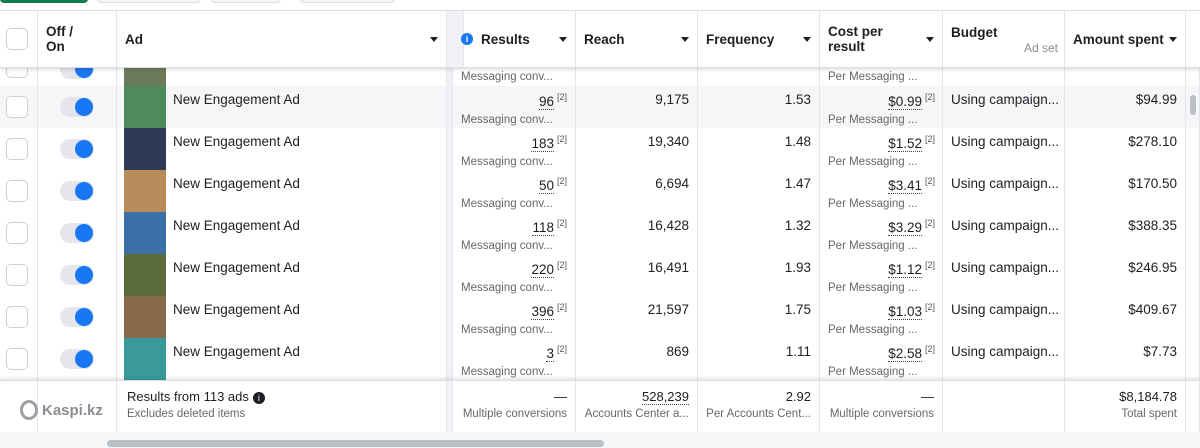 This screenshot has width=1200, height=448. I want to click on col-ad: Ad, so click(282, 39).